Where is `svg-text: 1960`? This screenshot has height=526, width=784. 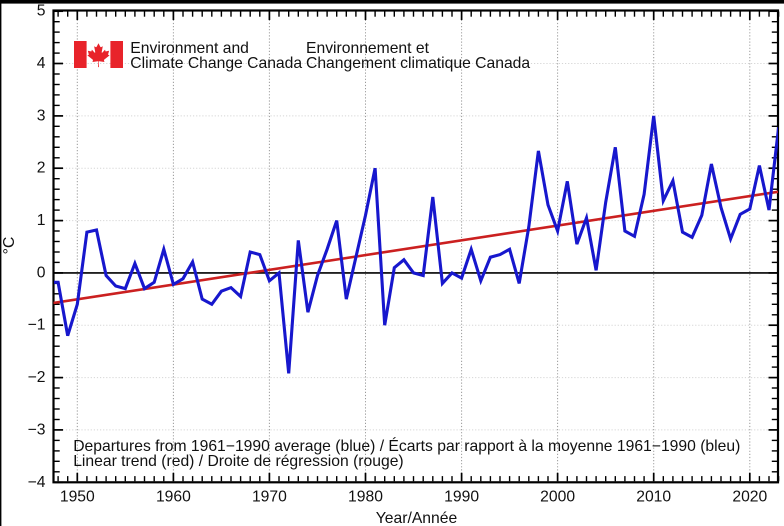
svg-text: 1960 is located at coordinates (173, 497).